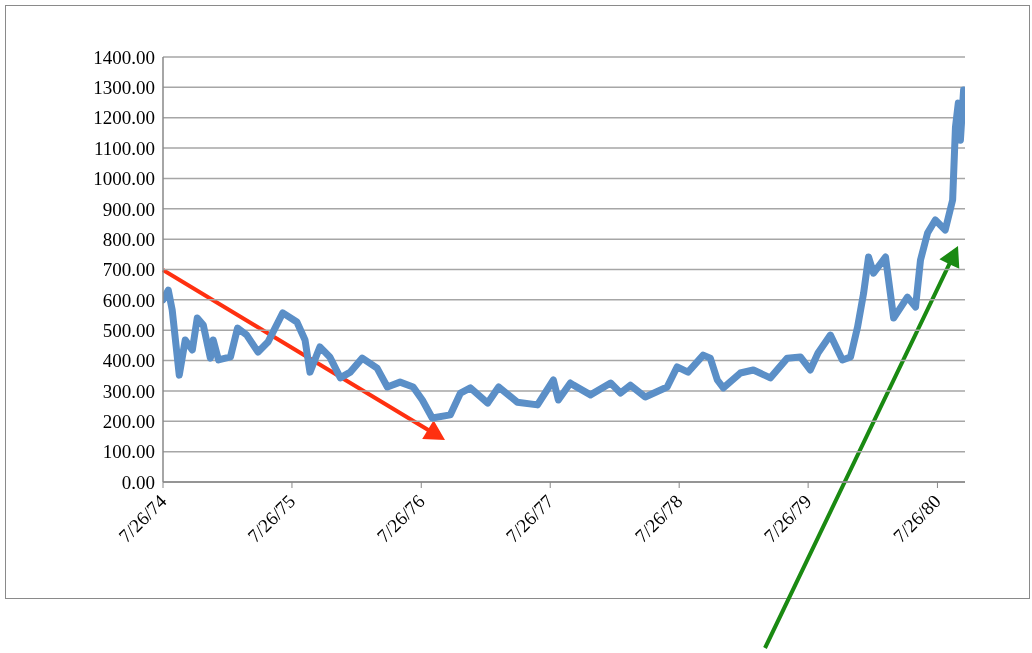 The width and height of the screenshot is (1032, 653). I want to click on y-tick-label: 800.00, so click(128, 239).